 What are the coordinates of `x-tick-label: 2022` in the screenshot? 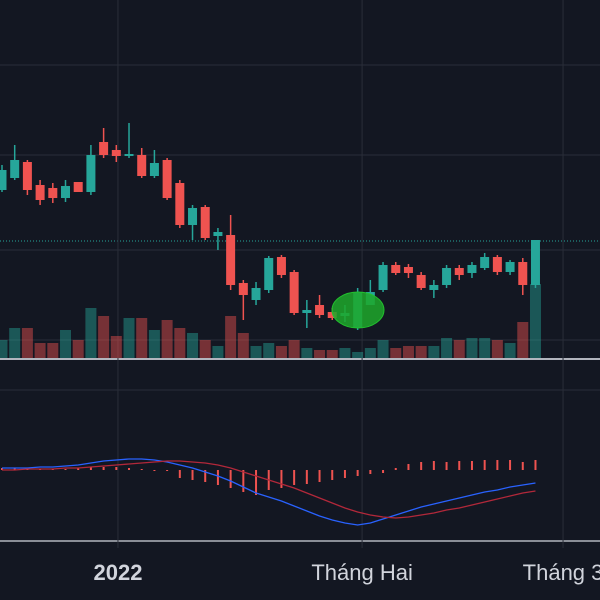 It's located at (117, 572).